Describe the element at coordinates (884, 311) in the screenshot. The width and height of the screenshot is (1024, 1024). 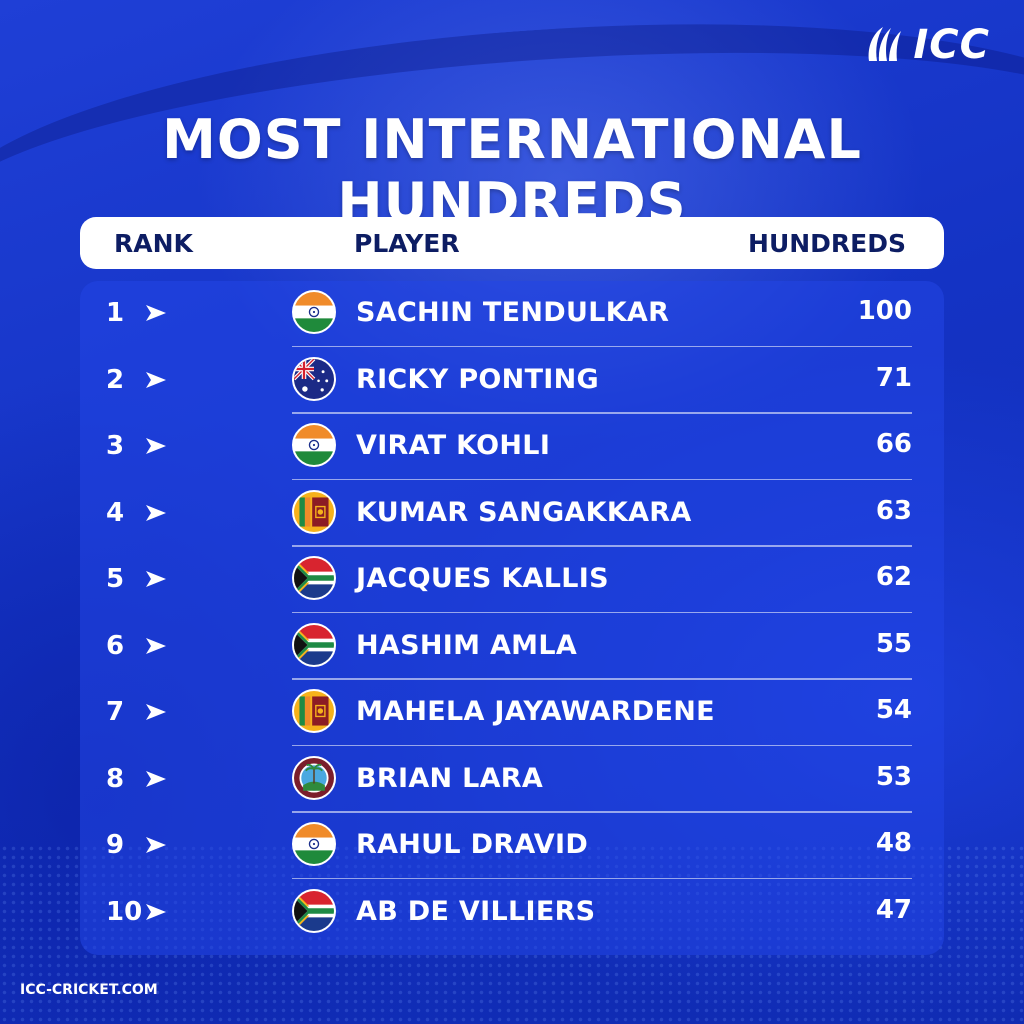
I see `row-hundreds: 100` at that location.